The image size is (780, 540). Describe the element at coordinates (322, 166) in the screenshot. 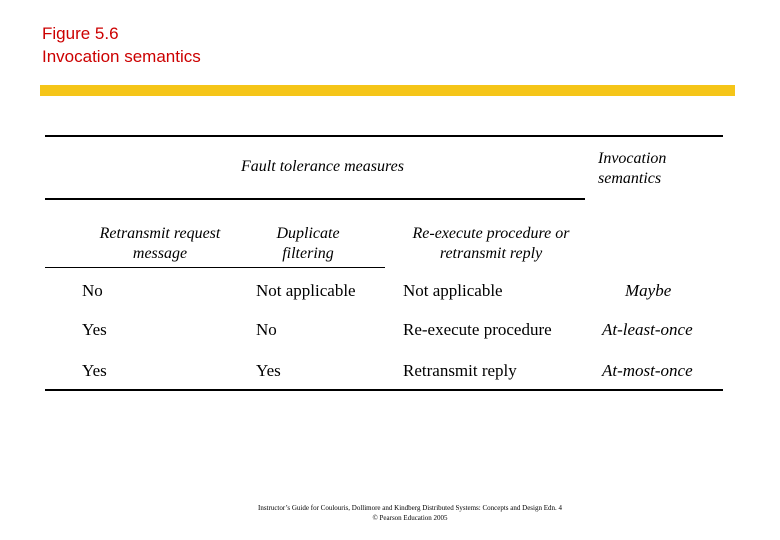

I see `group-header: Fault tolerance measures` at that location.